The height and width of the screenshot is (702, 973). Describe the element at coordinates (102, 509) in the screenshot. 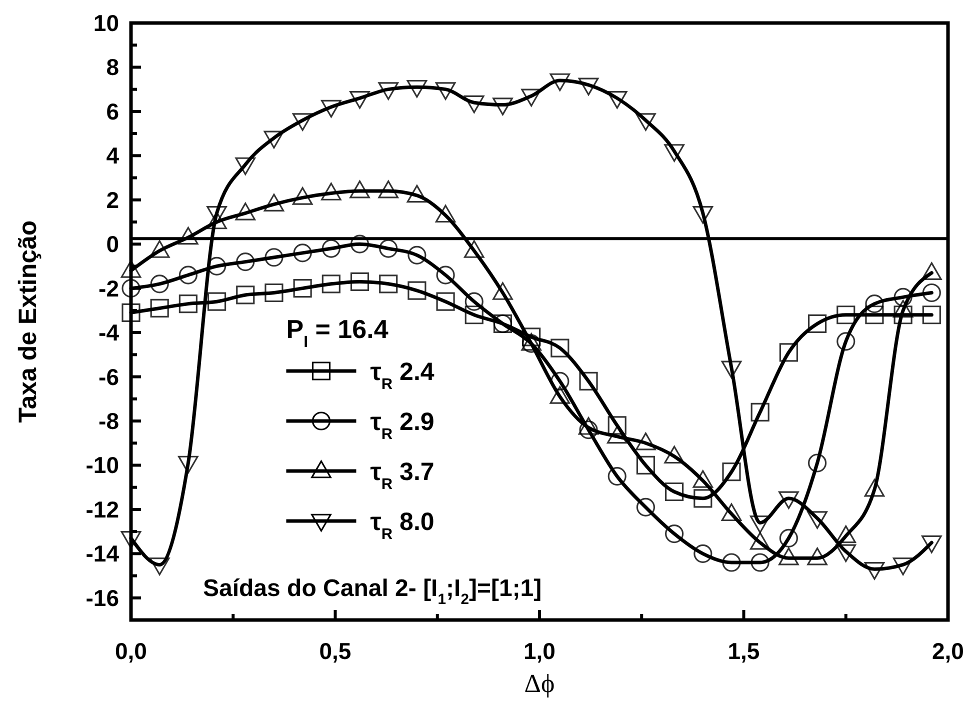

I see `y-tick-label: -12` at that location.